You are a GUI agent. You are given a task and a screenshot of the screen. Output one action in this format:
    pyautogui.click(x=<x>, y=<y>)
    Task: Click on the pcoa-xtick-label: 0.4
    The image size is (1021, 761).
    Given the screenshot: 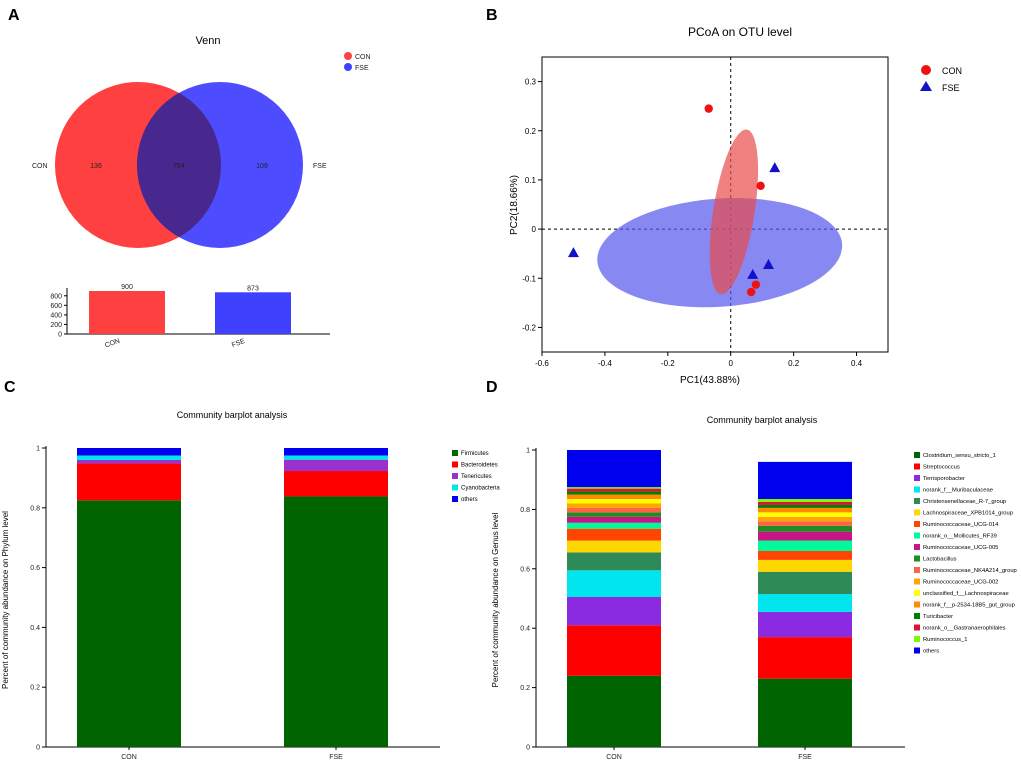 What is the action you would take?
    pyautogui.click(x=857, y=363)
    